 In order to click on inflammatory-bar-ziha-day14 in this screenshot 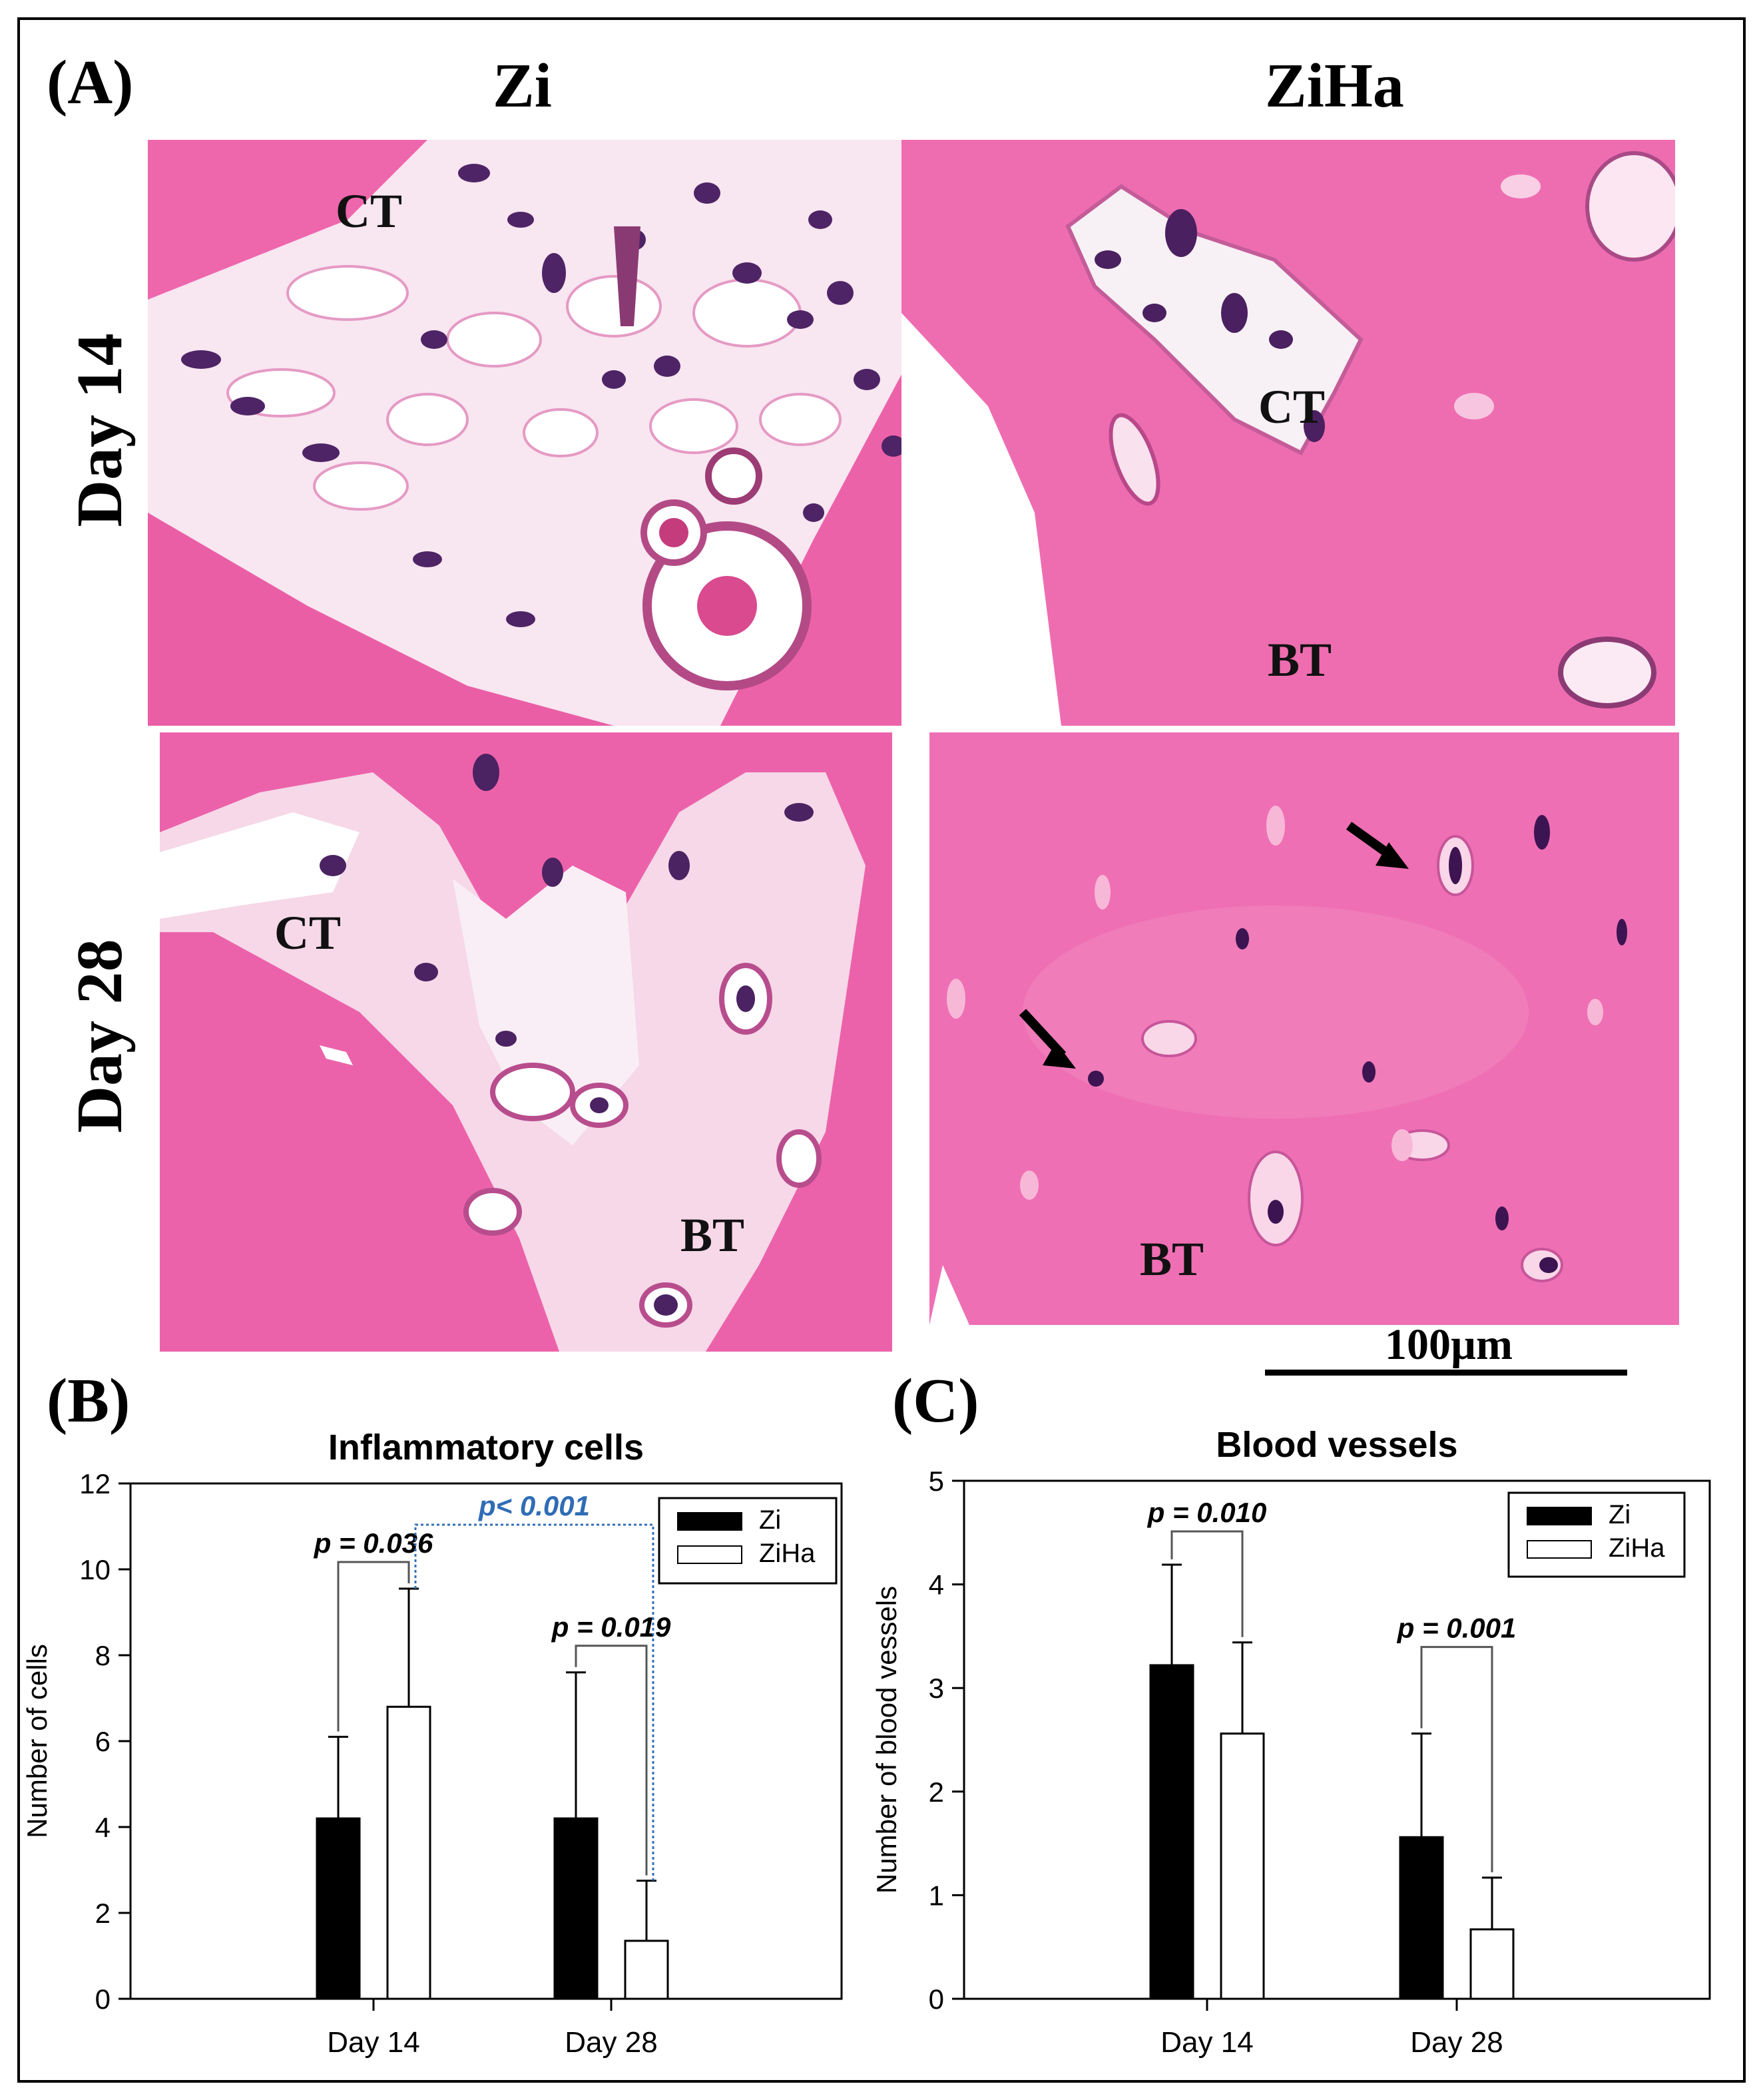, I will do `click(408, 1853)`.